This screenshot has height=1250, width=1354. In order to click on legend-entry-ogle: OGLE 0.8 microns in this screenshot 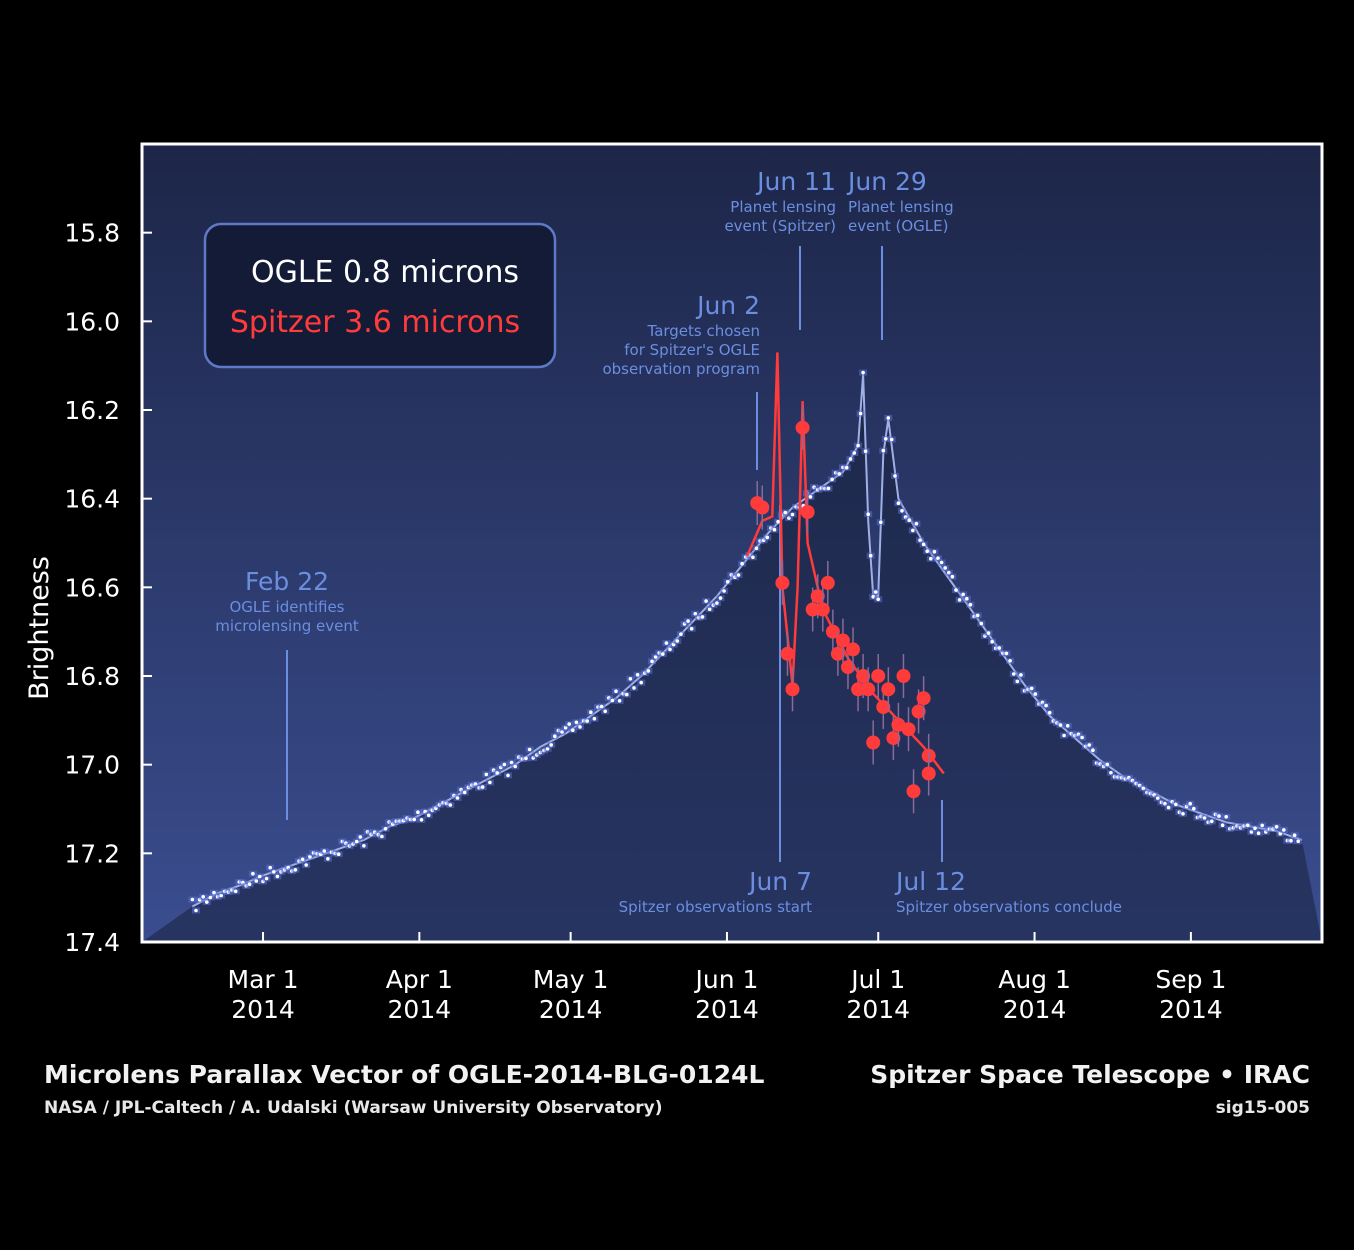, I will do `click(385, 272)`.